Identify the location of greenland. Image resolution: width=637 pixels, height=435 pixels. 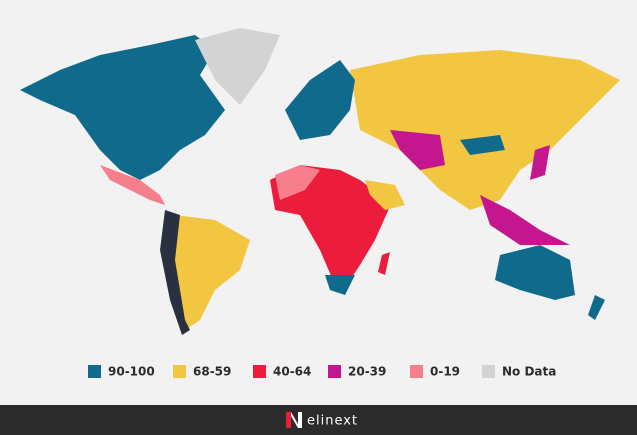
(237, 66).